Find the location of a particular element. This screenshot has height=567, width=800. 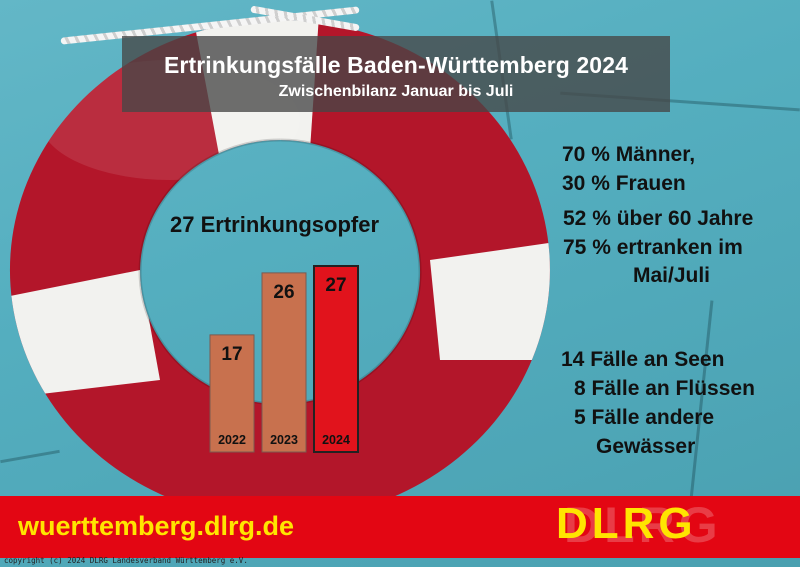

stat-month-1: 75 % ertranken im is located at coordinates (653, 247).